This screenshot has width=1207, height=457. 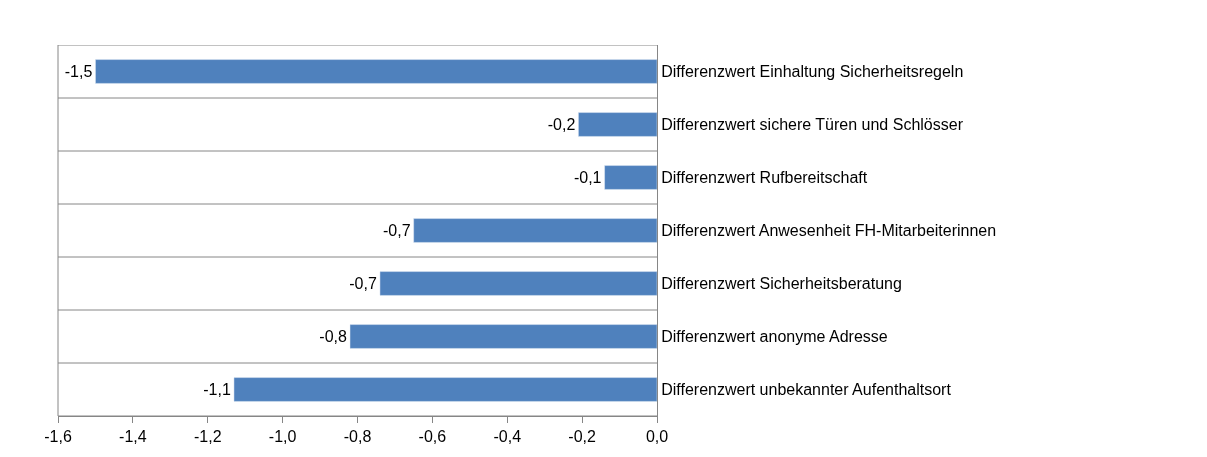 I want to click on y-tick-label: Differenzwert Sicherheitsberatung, so click(x=781, y=284).